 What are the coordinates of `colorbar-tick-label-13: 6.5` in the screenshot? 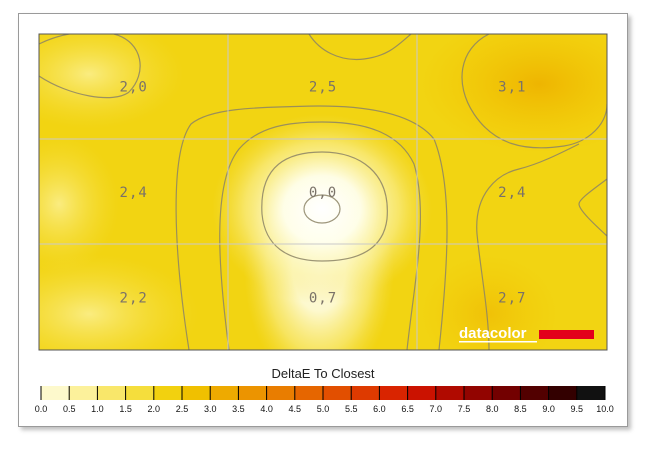 It's located at (407, 409).